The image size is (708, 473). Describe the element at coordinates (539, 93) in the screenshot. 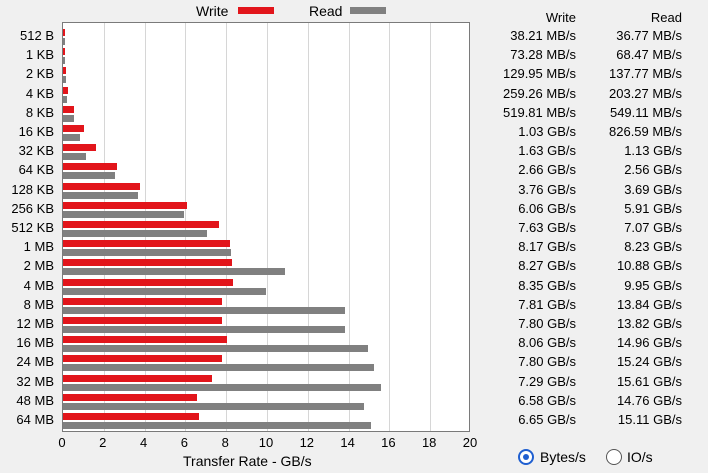

I see `write-value: 259.26 MB/s` at that location.